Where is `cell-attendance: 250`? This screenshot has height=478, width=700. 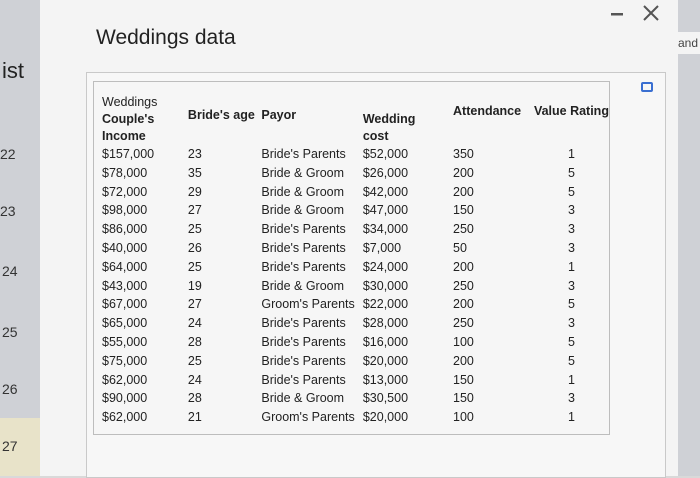 cell-attendance: 250 is located at coordinates (463, 229).